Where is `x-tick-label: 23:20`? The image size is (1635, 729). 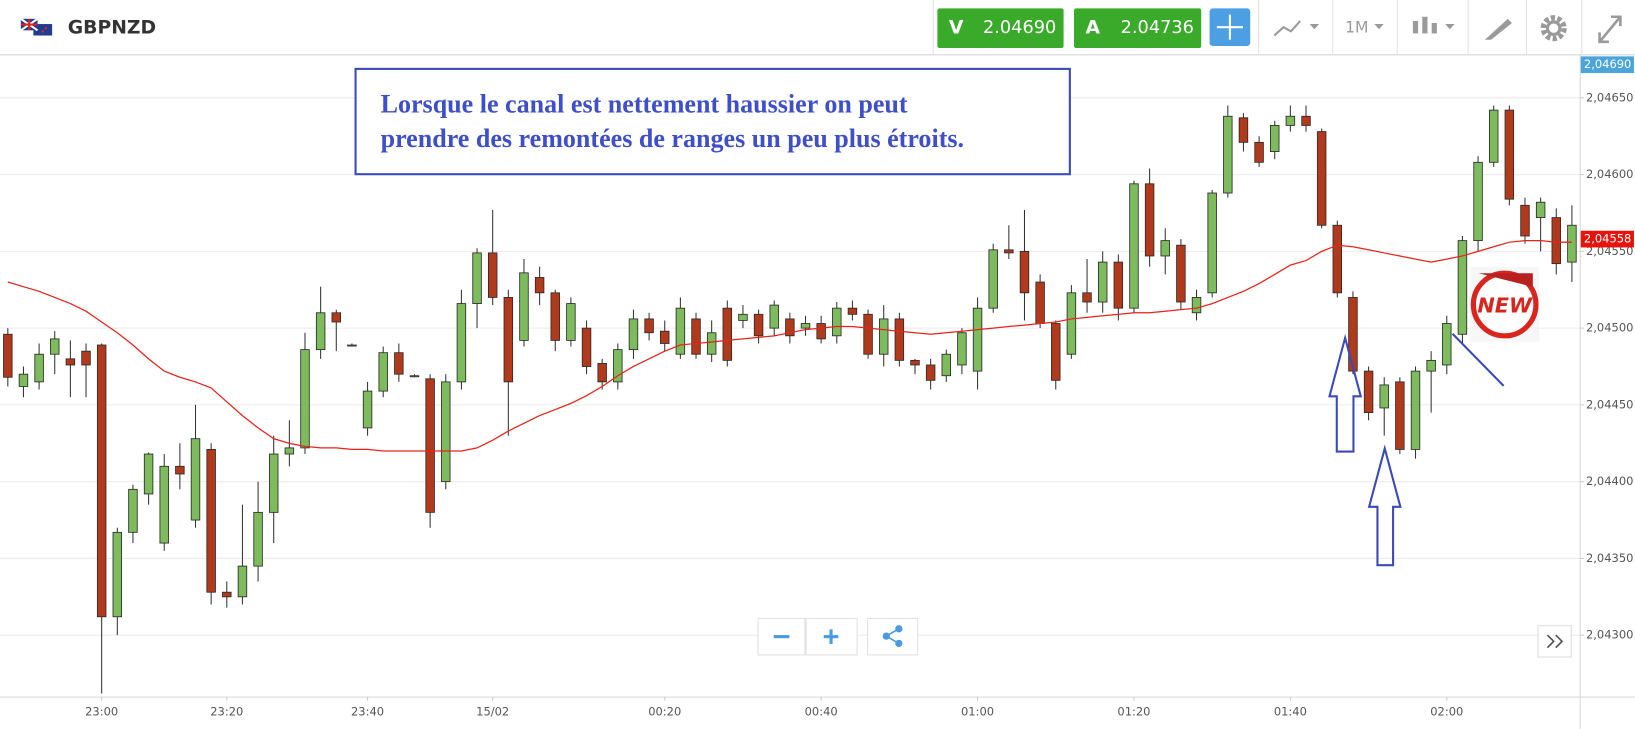 x-tick-label: 23:20 is located at coordinates (226, 712).